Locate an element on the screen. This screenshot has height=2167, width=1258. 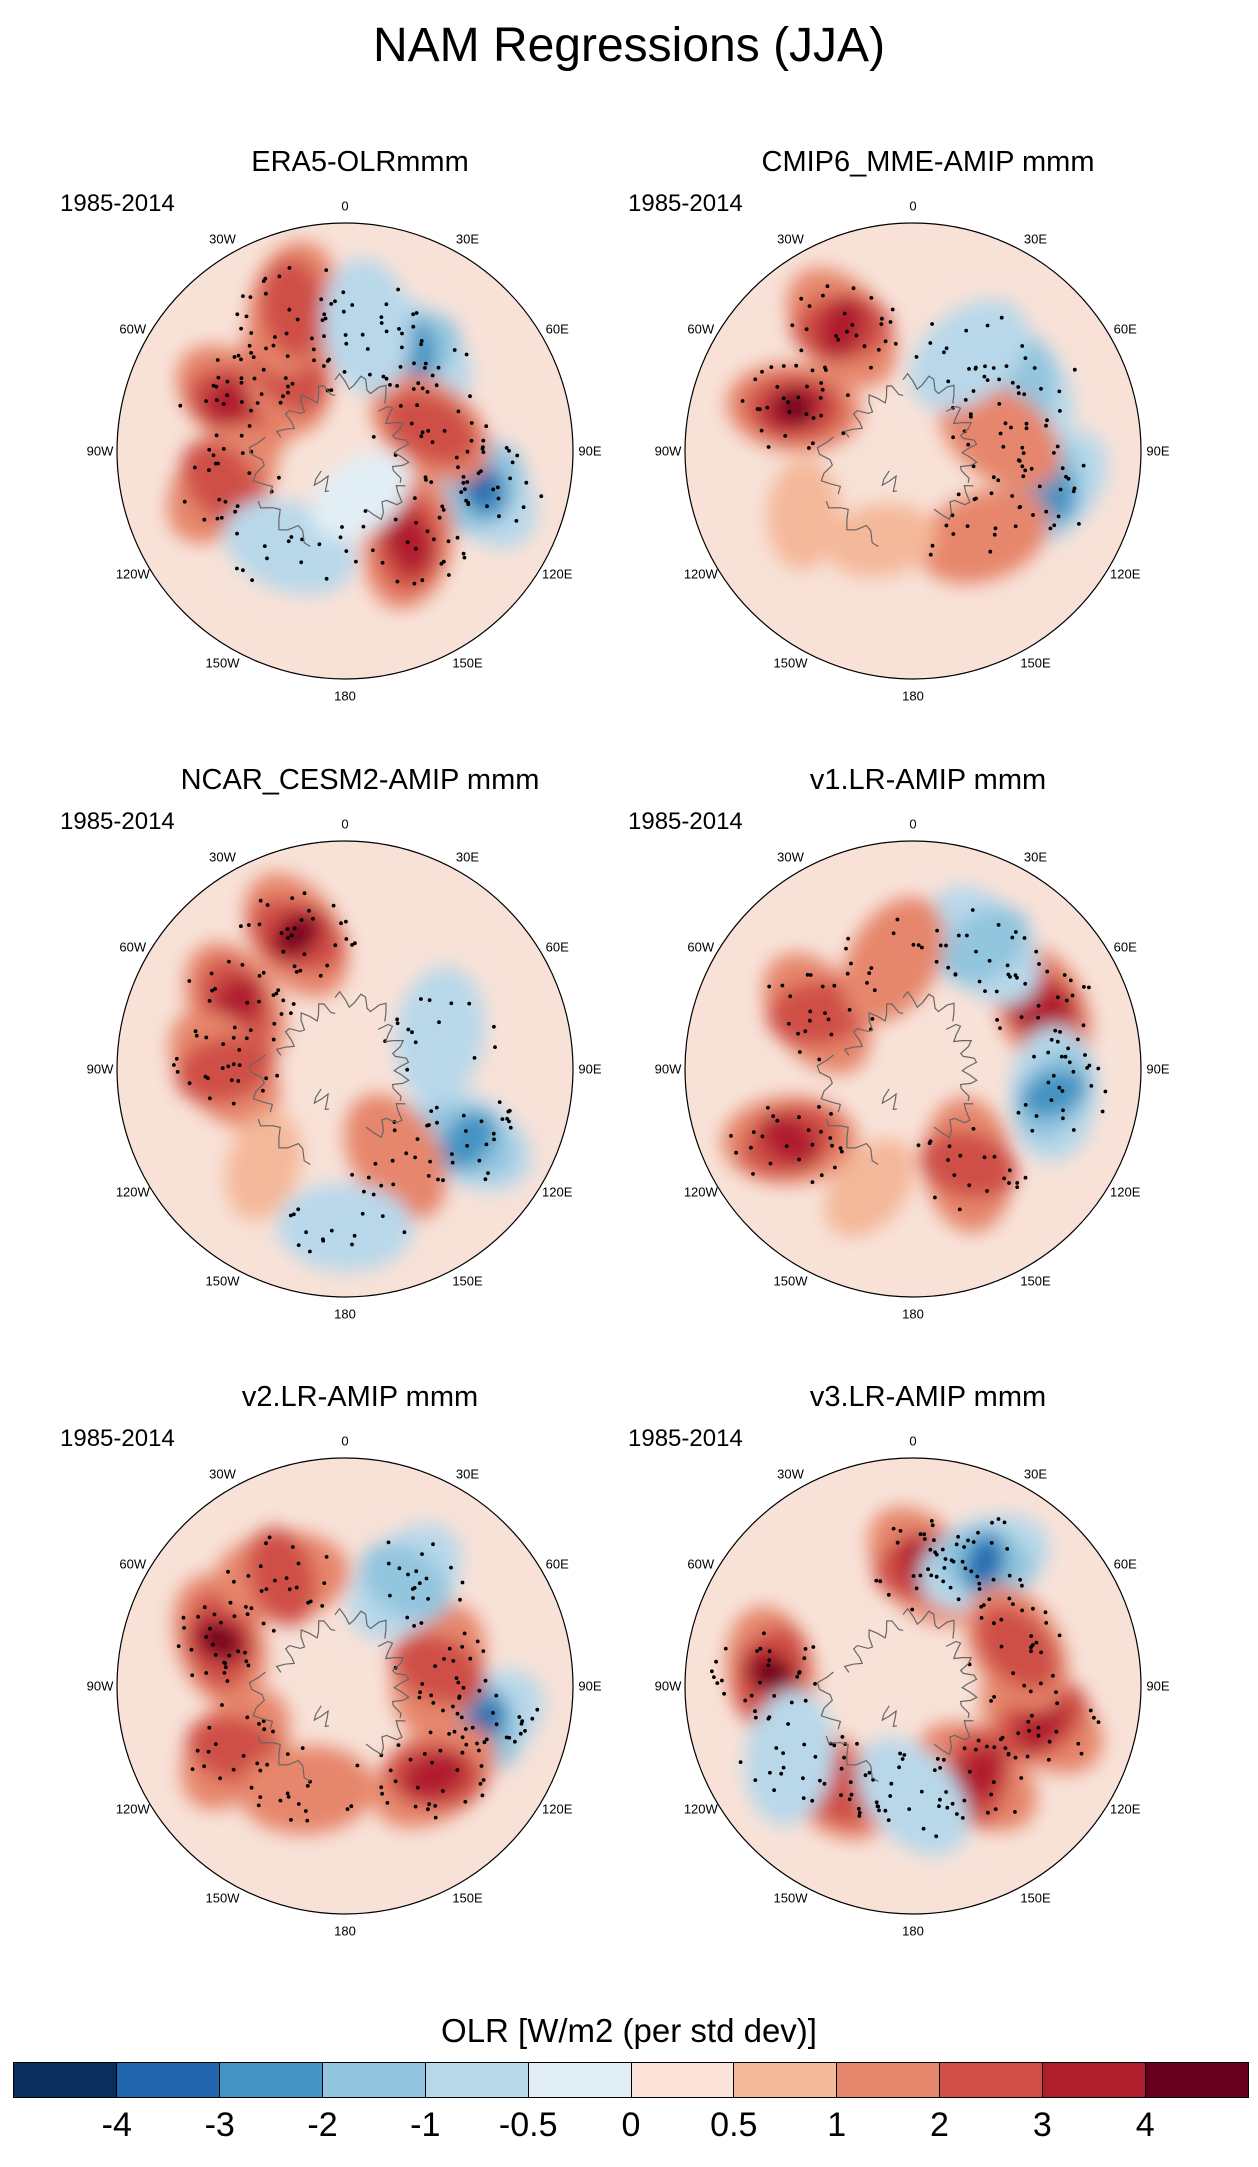
longitude-label: 180 is located at coordinates (345, 1931).